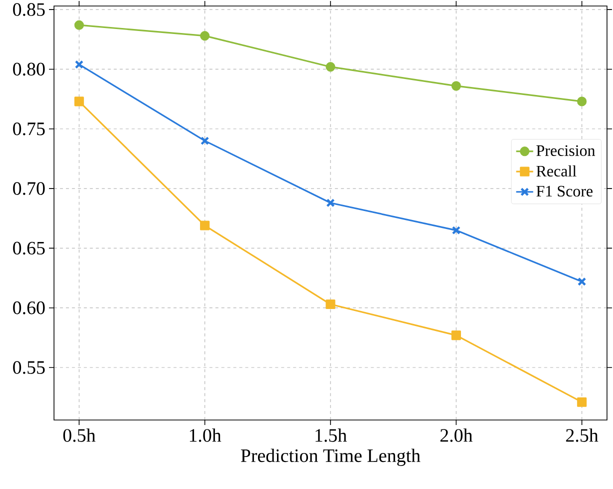 The width and height of the screenshot is (613, 489). I want to click on y-tick-label: 0.85, so click(29, 9).